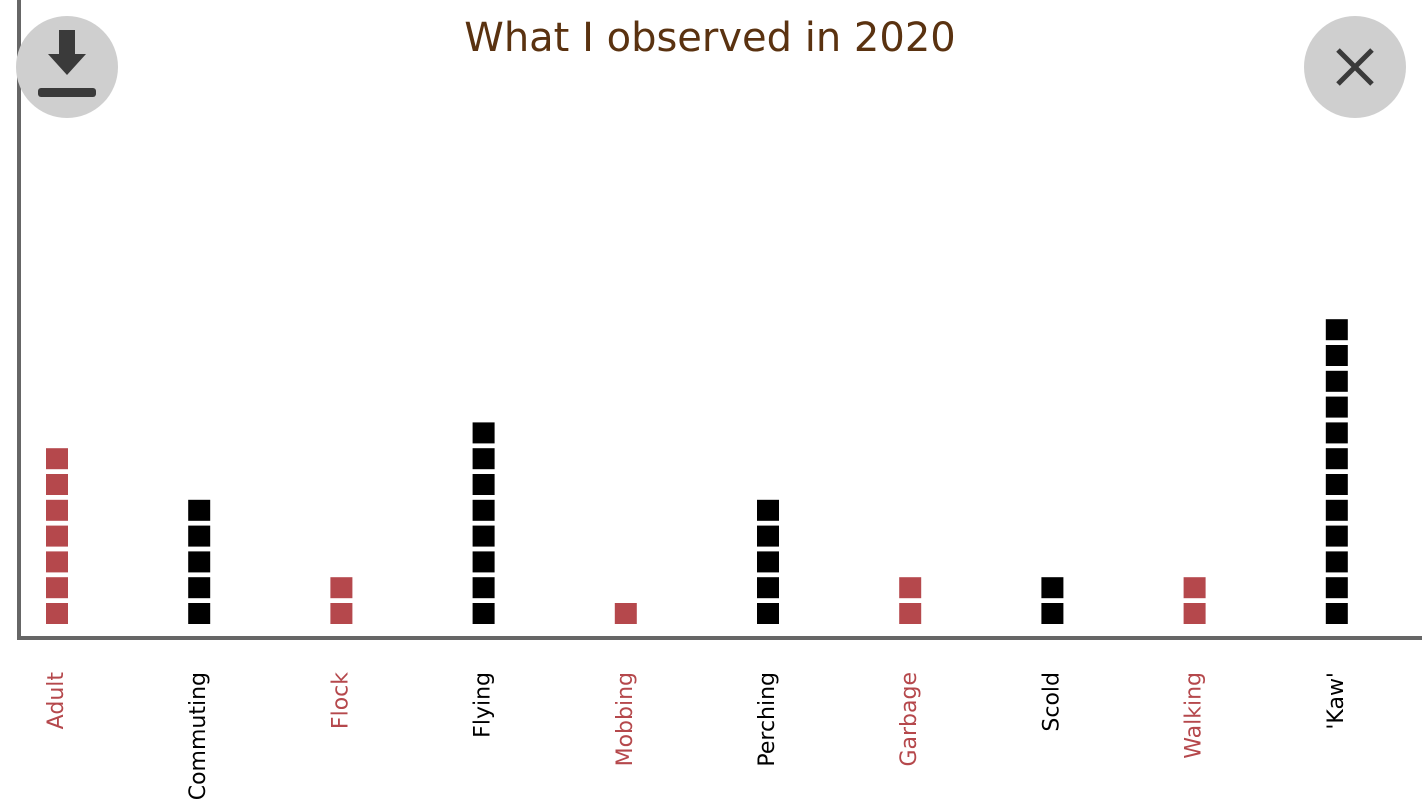  What do you see at coordinates (67, 52) in the screenshot?
I see `download-icon` at bounding box center [67, 52].